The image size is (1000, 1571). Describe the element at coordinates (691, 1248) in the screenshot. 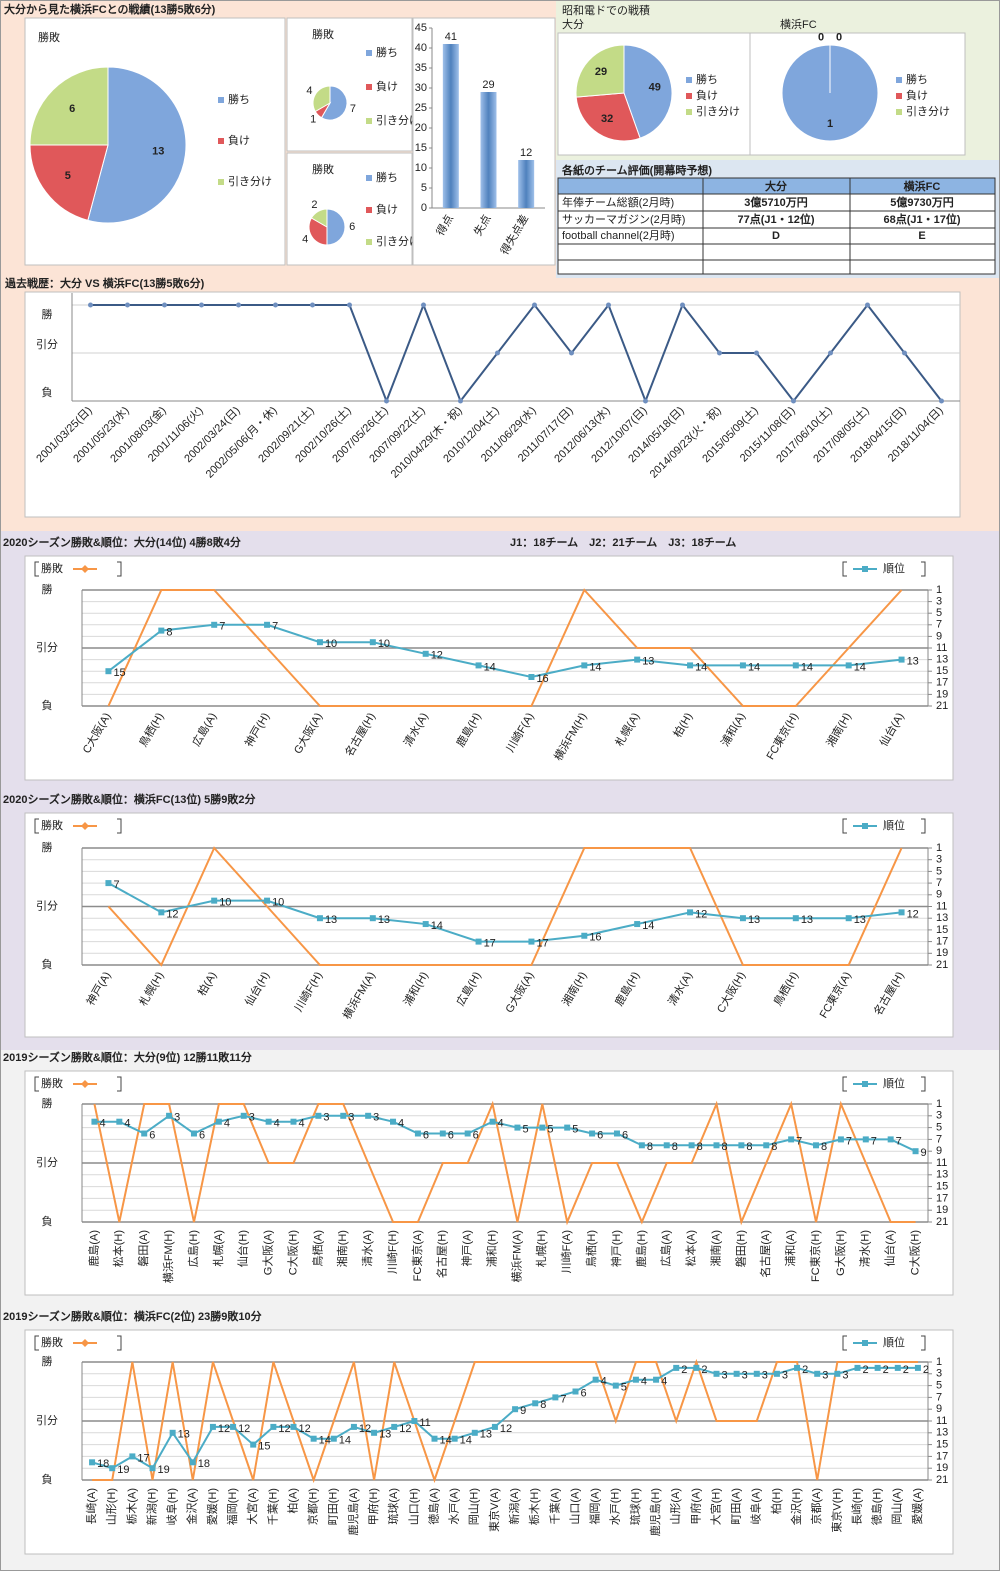

I see `x-tick-label: 松本(A)` at that location.